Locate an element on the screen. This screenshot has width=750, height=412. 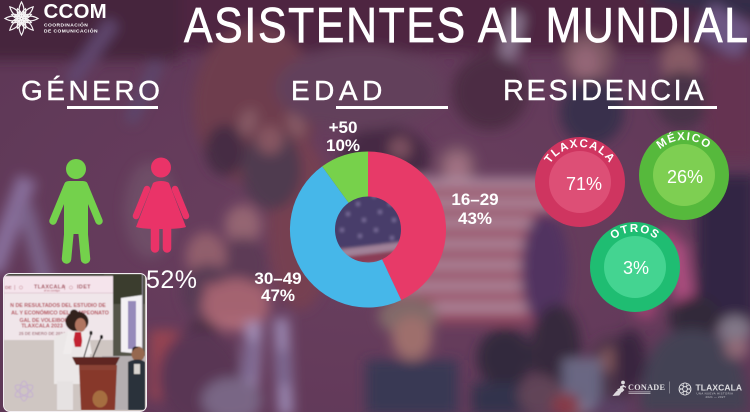
svg-text: COORDINACIÓN is located at coordinates (66, 25).